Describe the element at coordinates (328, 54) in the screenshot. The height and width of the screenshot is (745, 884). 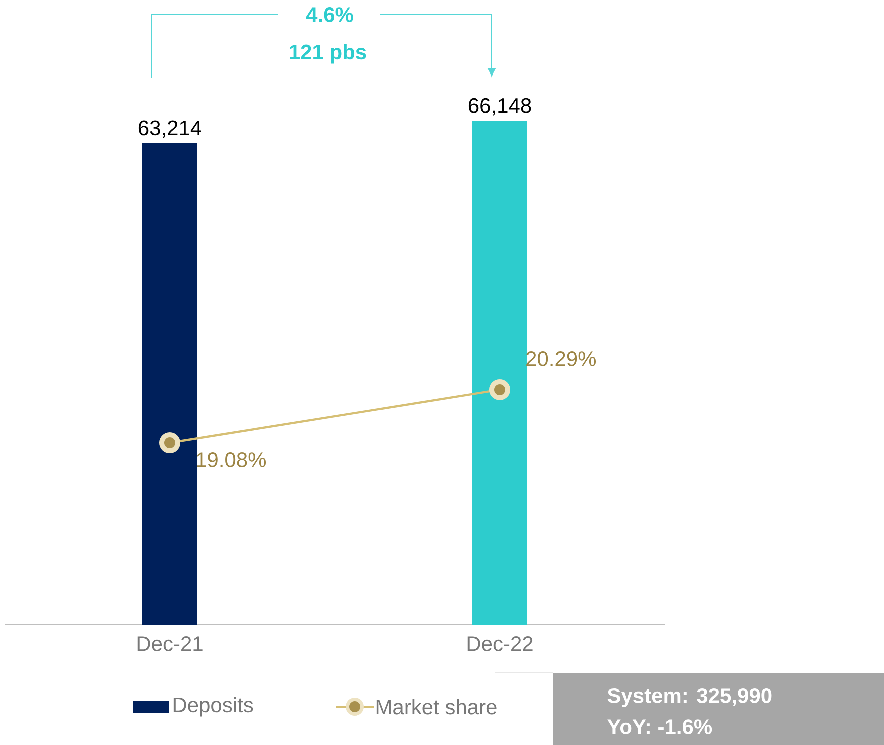
I see `text: 121 pbs` at that location.